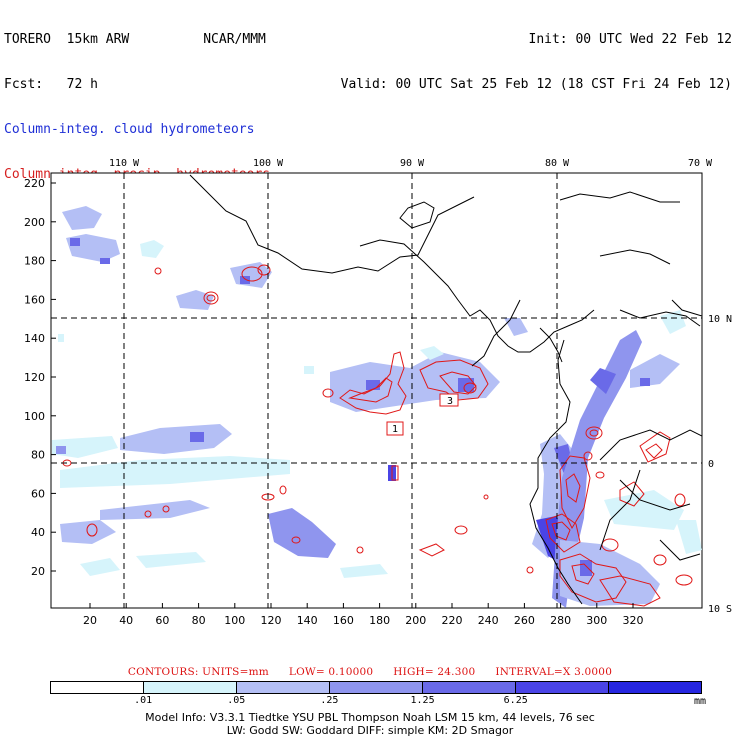  Describe the element at coordinates (34, 377) in the screenshot. I see `y-tick-label: 120` at that location.